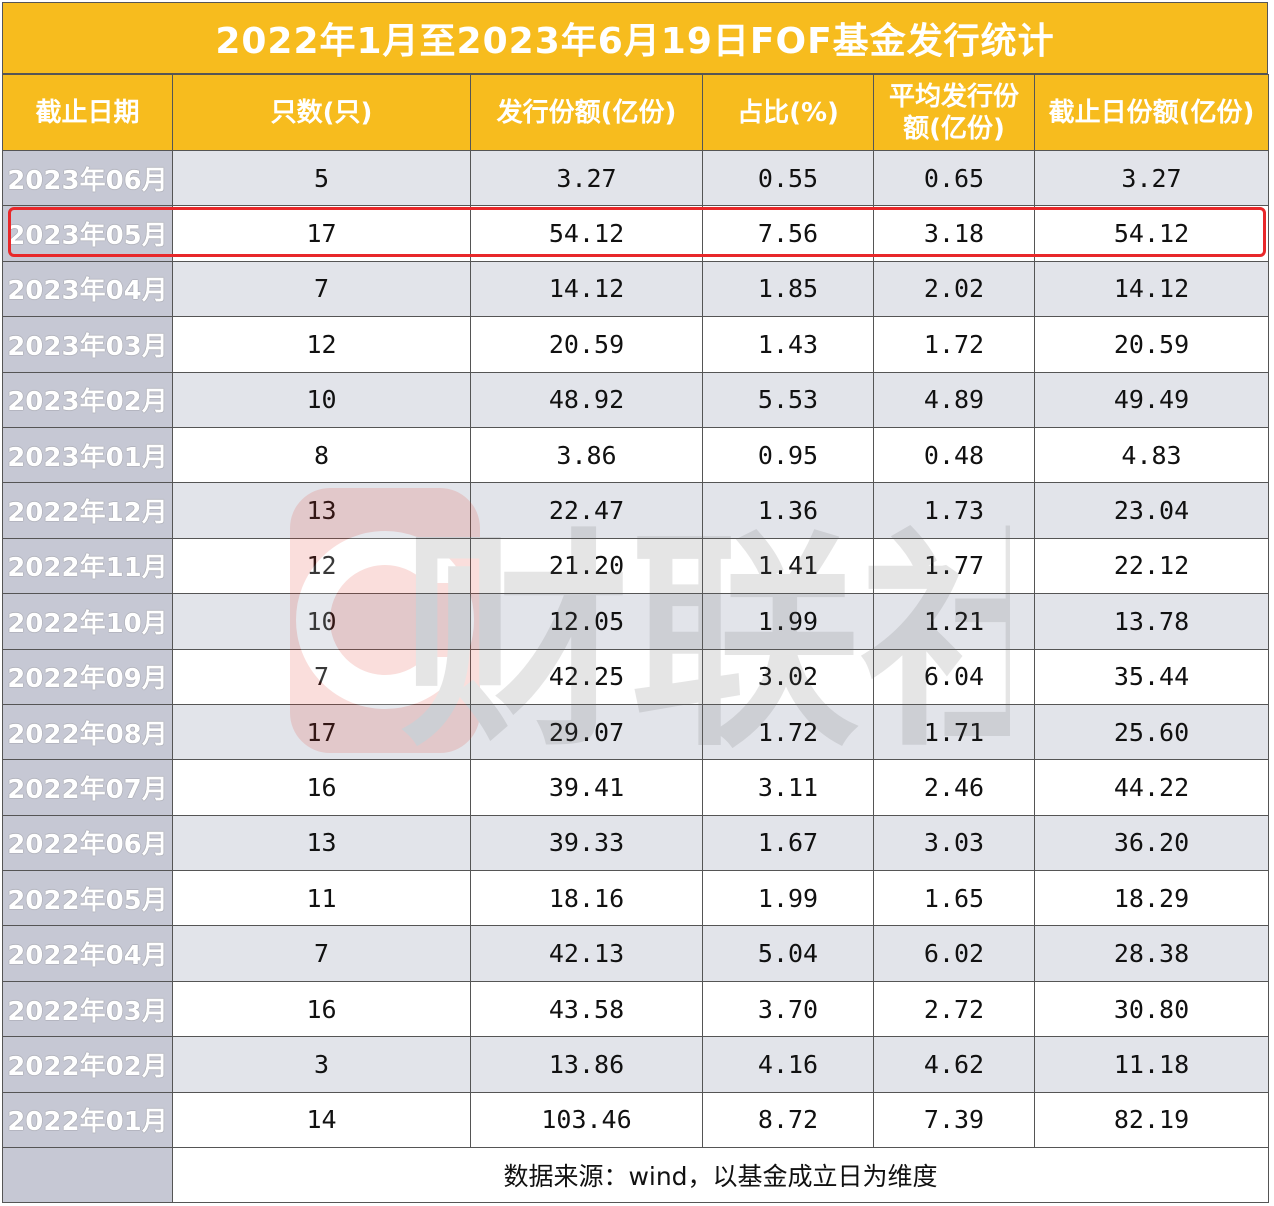 This screenshot has width=1274, height=1206. Describe the element at coordinates (321, 1120) in the screenshot. I see `count-cell: 14` at that location.